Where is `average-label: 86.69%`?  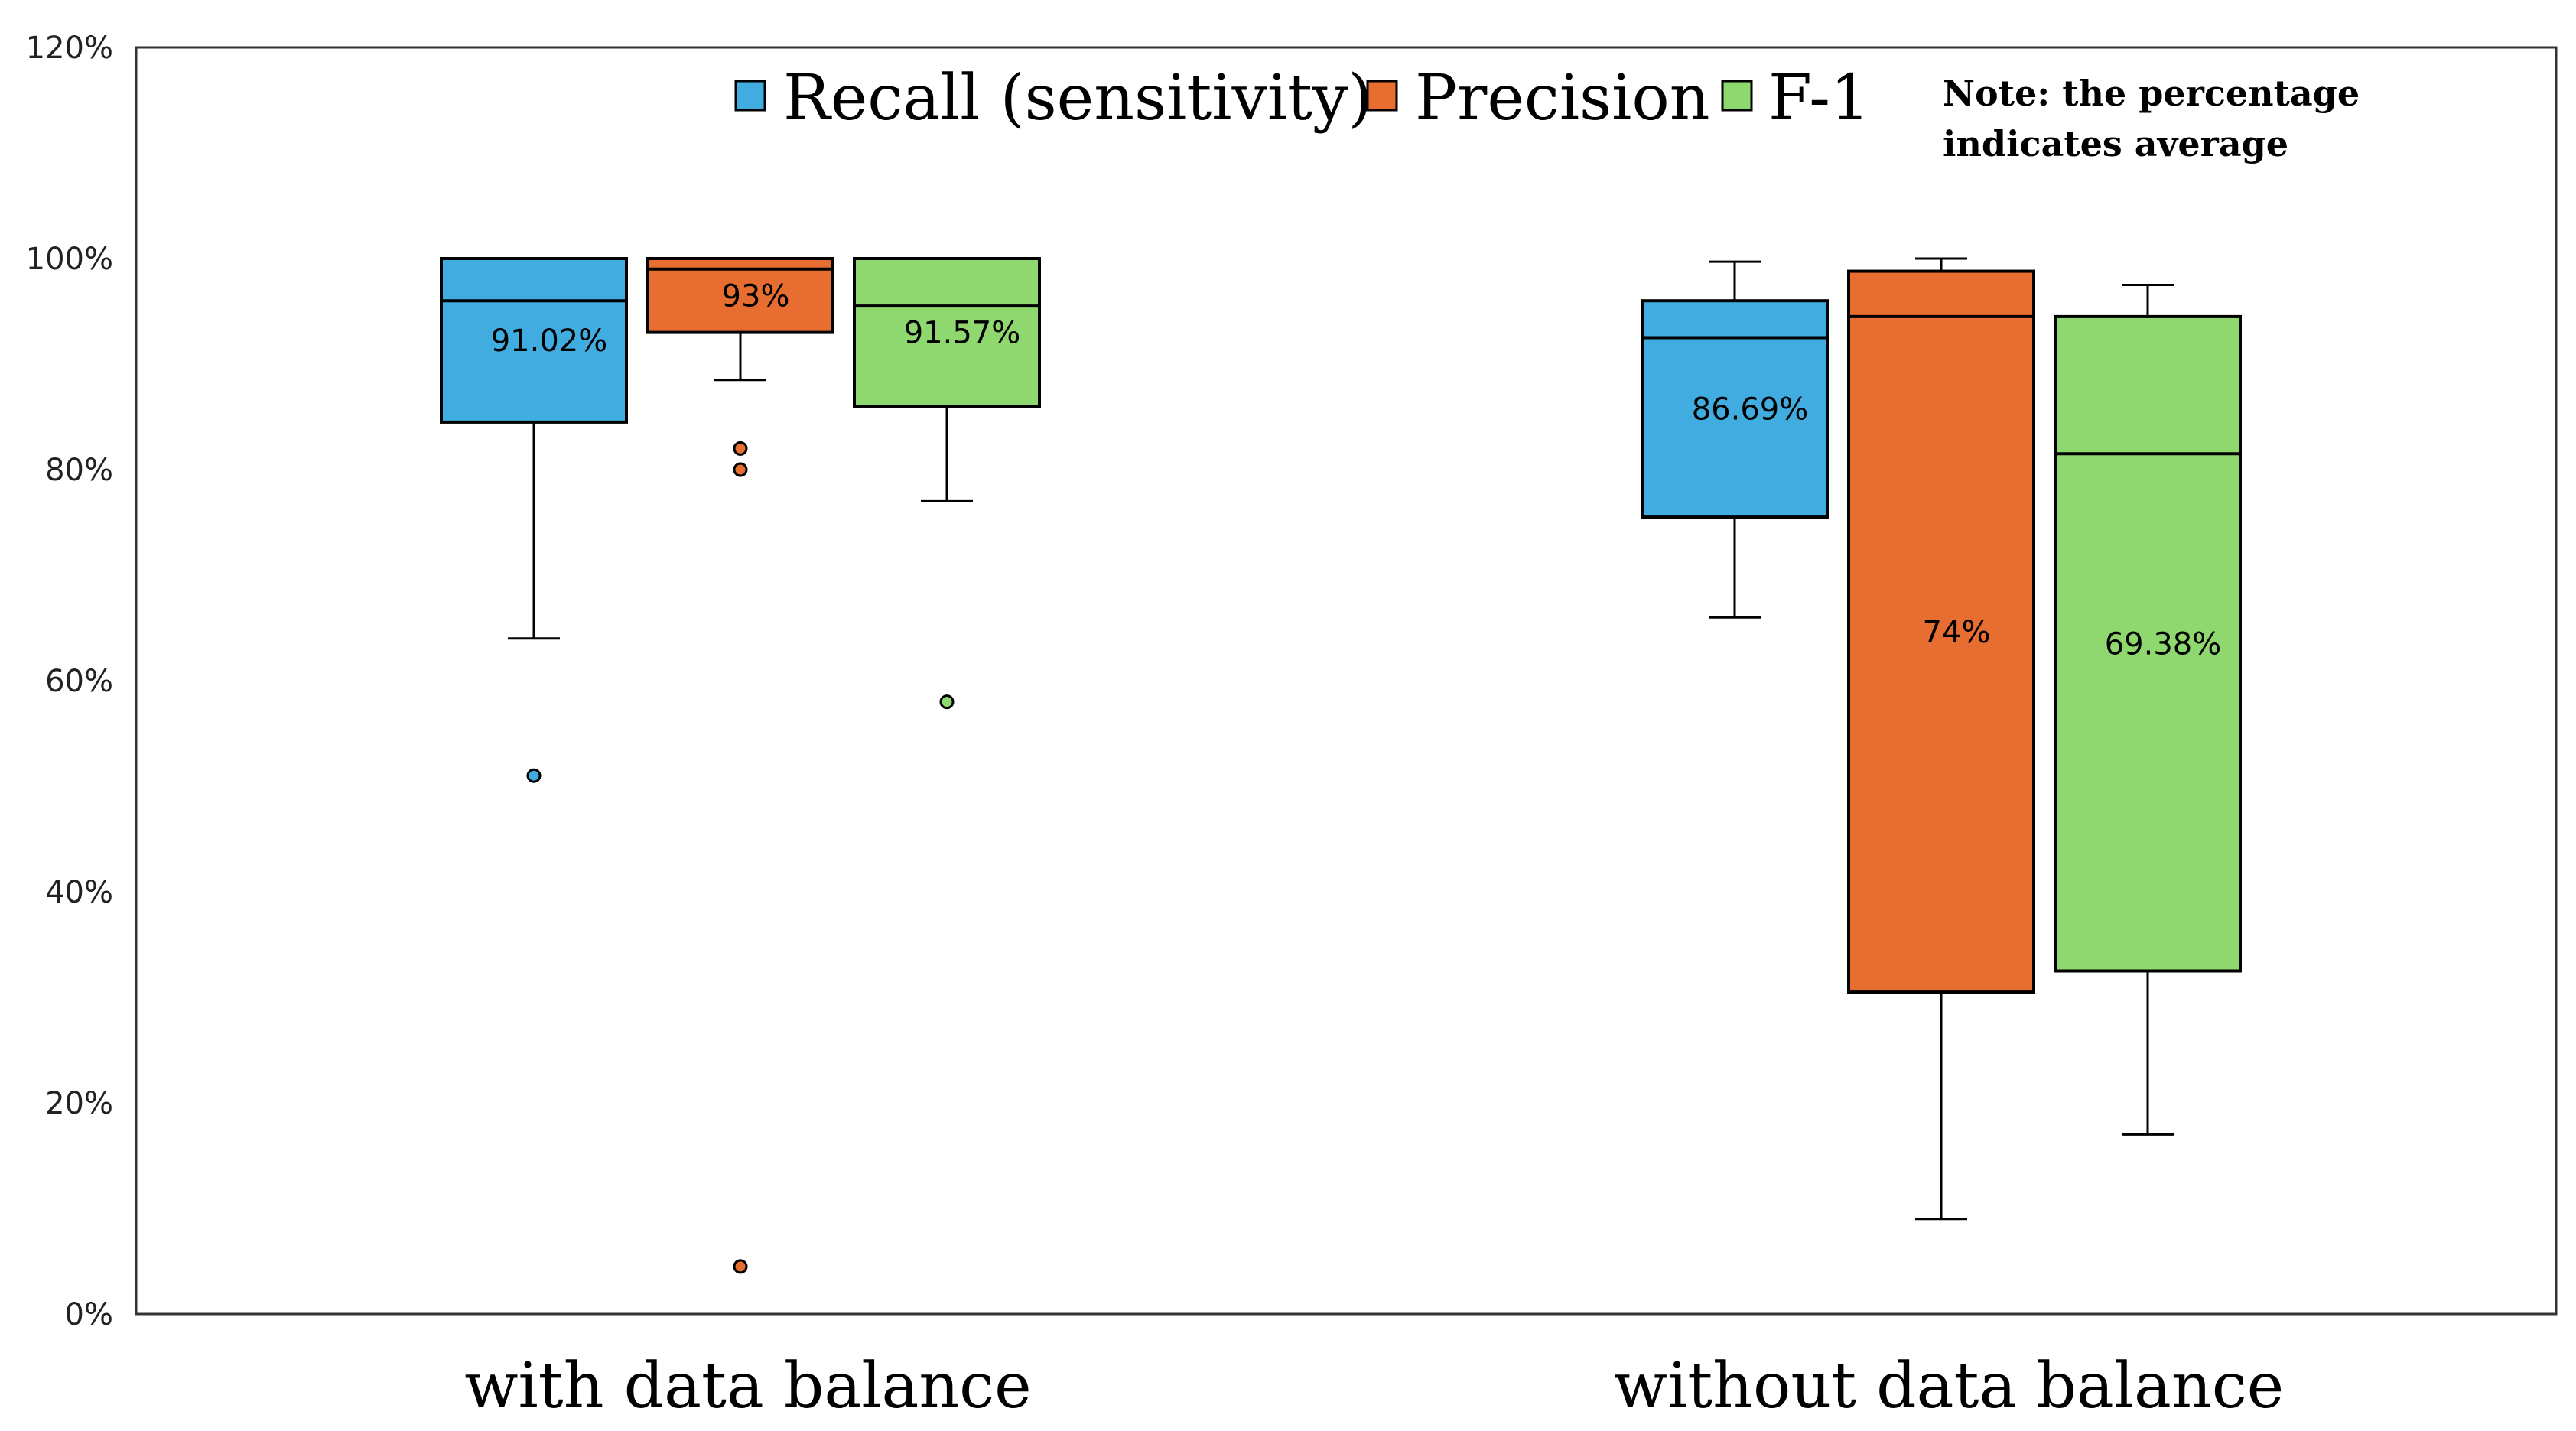 average-label: 86.69% is located at coordinates (1750, 410).